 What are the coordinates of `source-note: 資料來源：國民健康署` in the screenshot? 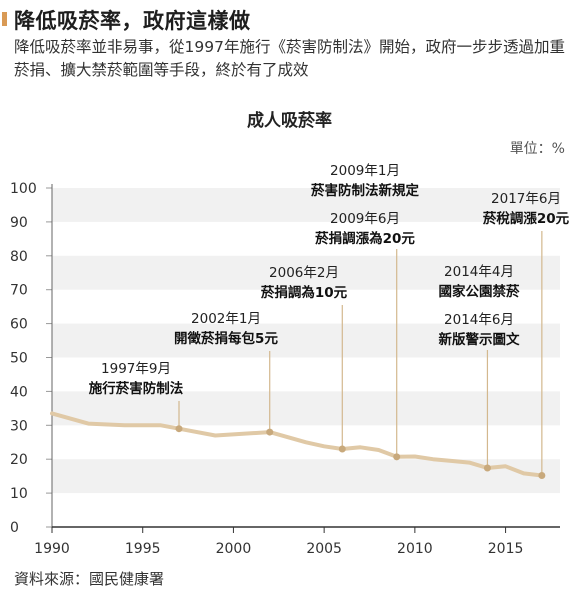 It's located at (89, 579).